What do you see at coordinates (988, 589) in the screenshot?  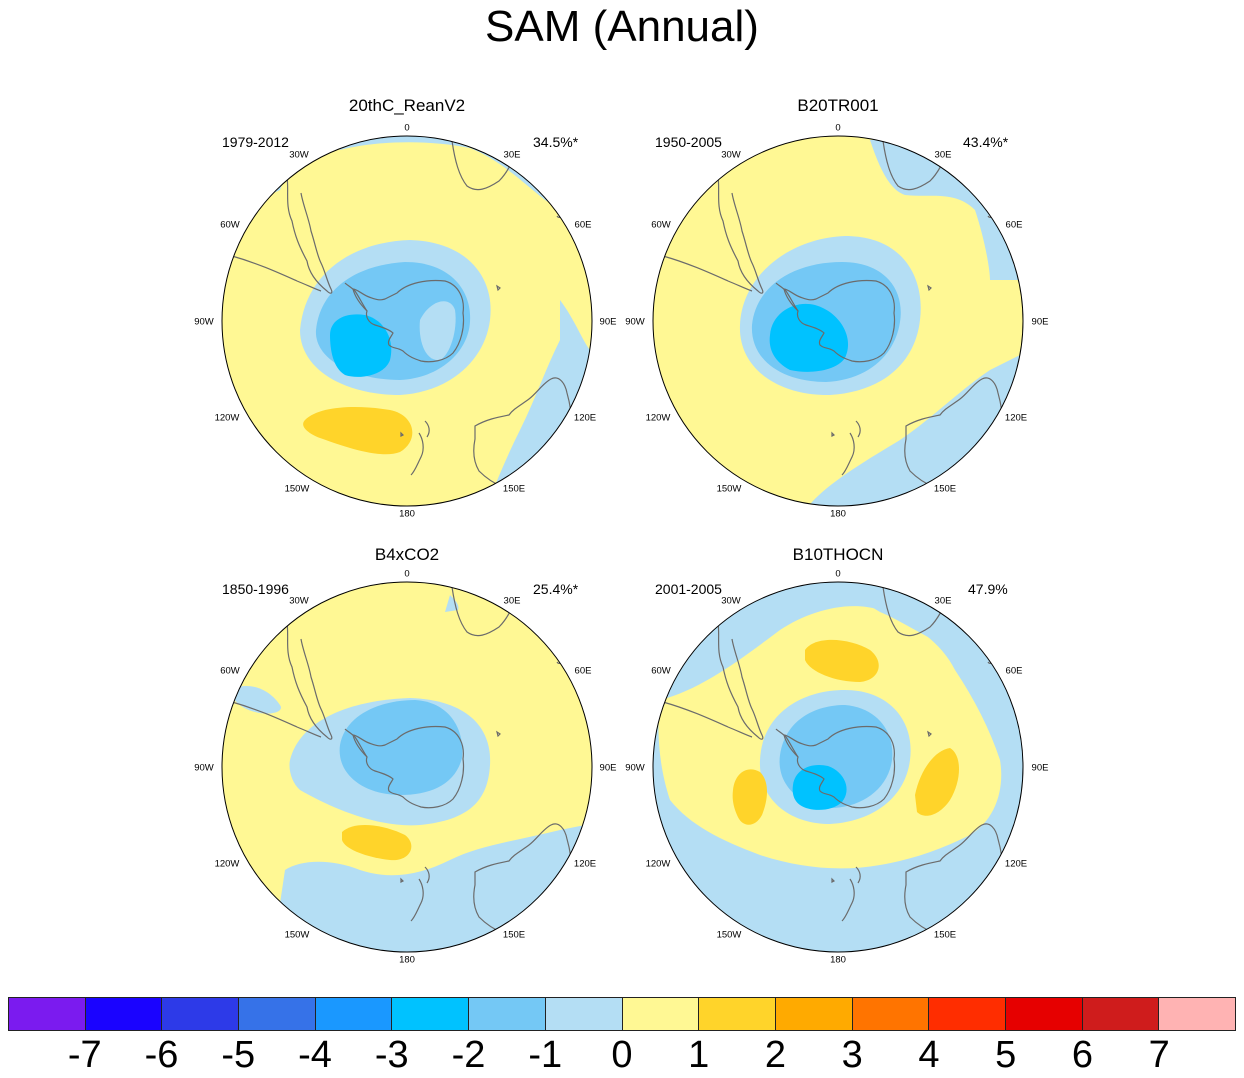 I see `panel-4-percent: 47.9%` at bounding box center [988, 589].